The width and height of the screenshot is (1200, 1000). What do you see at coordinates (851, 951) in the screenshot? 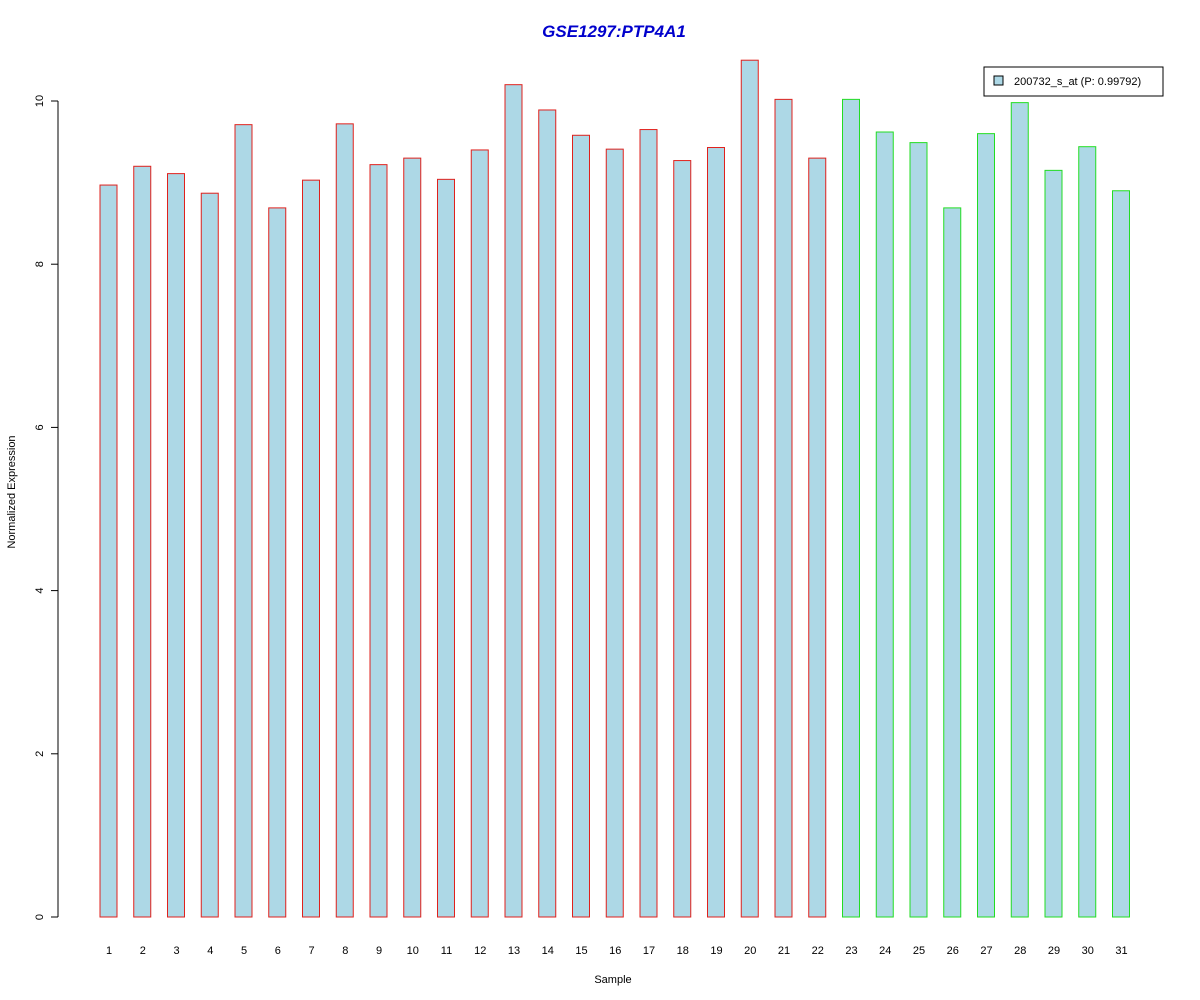
I see `x-tick-label: 23` at bounding box center [851, 951].